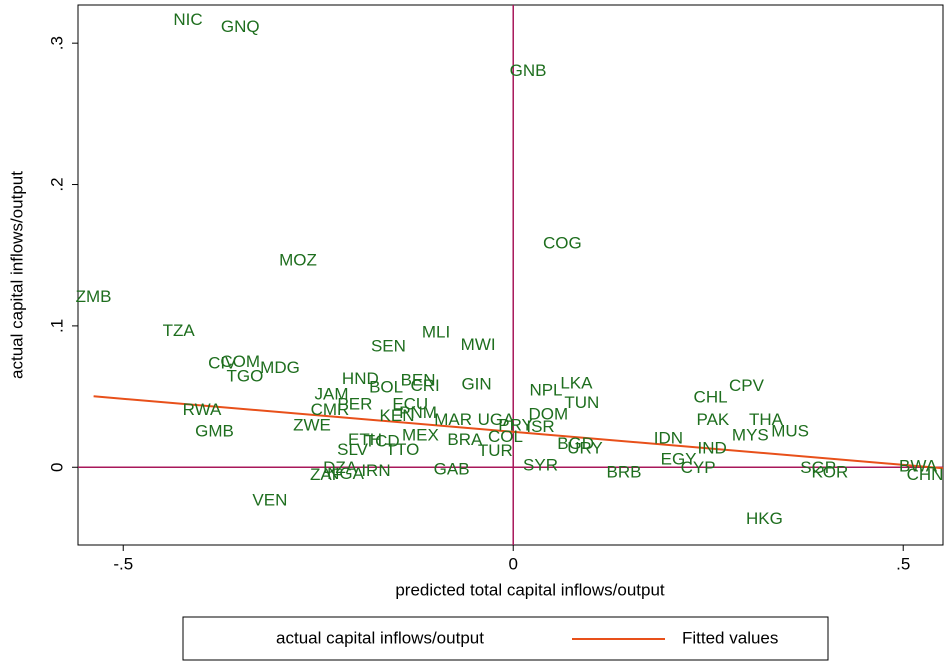  What do you see at coordinates (730, 637) in the screenshot?
I see `legend-label: Fitted values` at bounding box center [730, 637].